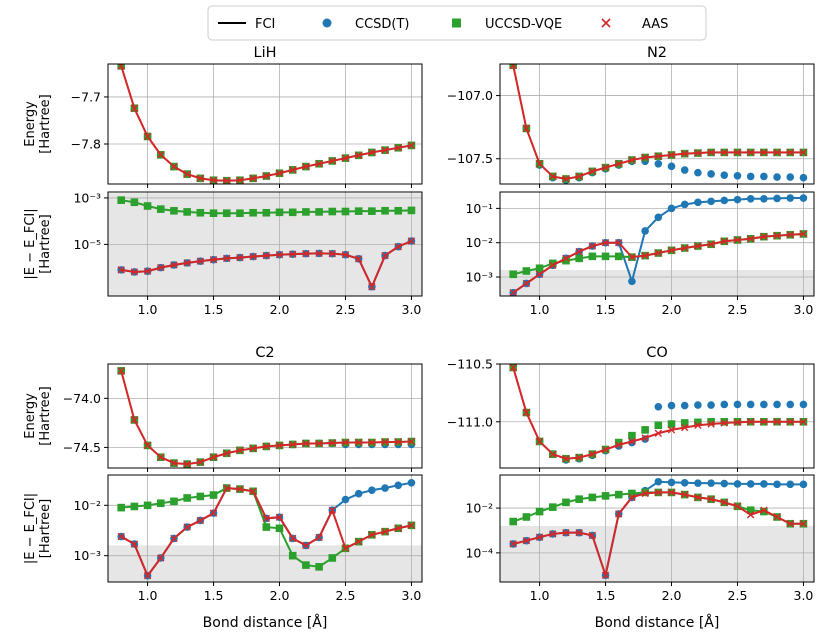  What do you see at coordinates (38, 415) in the screenshot?
I see `y-axis-label: Energy[Hartree]` at bounding box center [38, 415].